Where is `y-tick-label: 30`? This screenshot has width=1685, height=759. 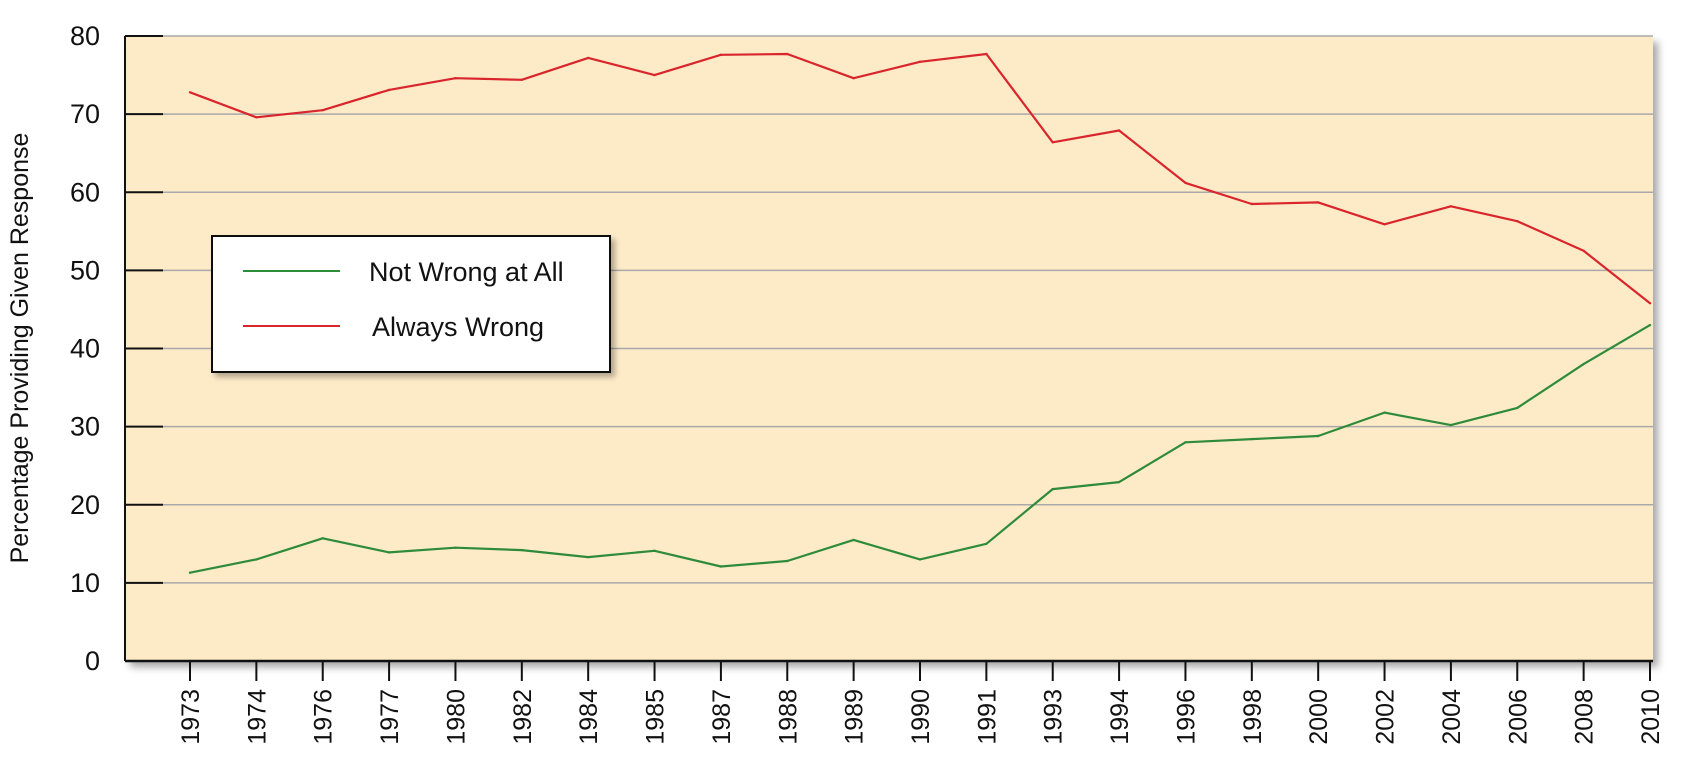 y-tick-label: 30 is located at coordinates (85, 427).